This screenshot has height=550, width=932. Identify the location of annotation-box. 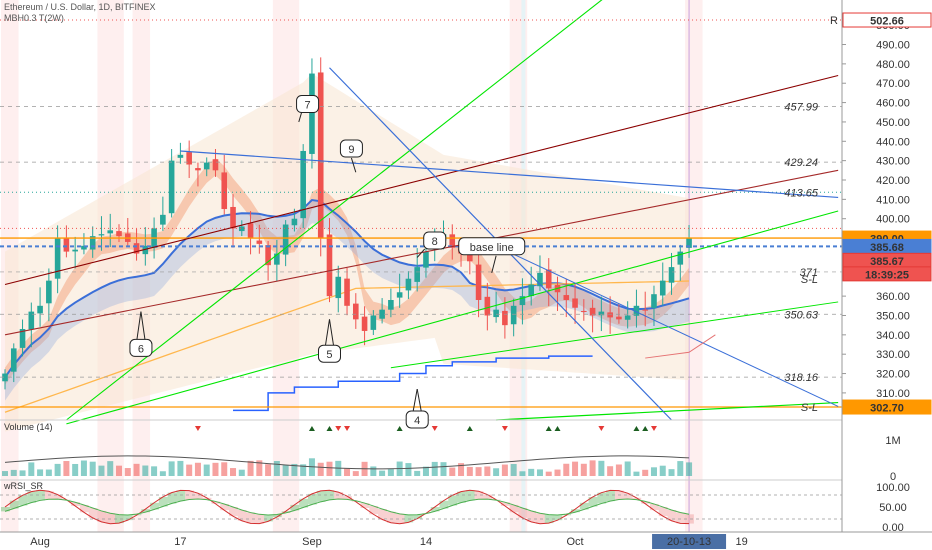
(435, 240).